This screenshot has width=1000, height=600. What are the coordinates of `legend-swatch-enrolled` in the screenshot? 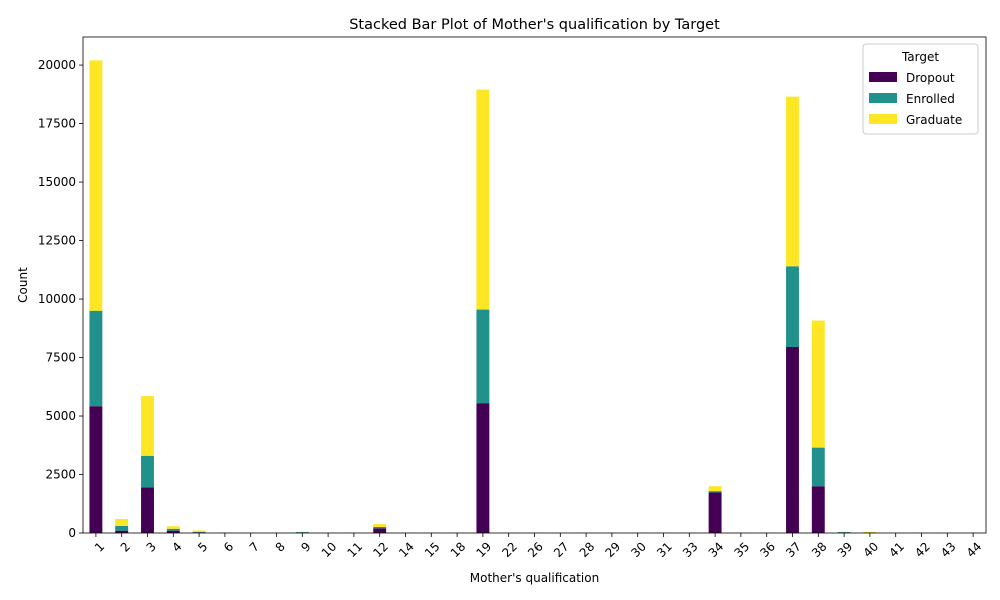 It's located at (883, 98).